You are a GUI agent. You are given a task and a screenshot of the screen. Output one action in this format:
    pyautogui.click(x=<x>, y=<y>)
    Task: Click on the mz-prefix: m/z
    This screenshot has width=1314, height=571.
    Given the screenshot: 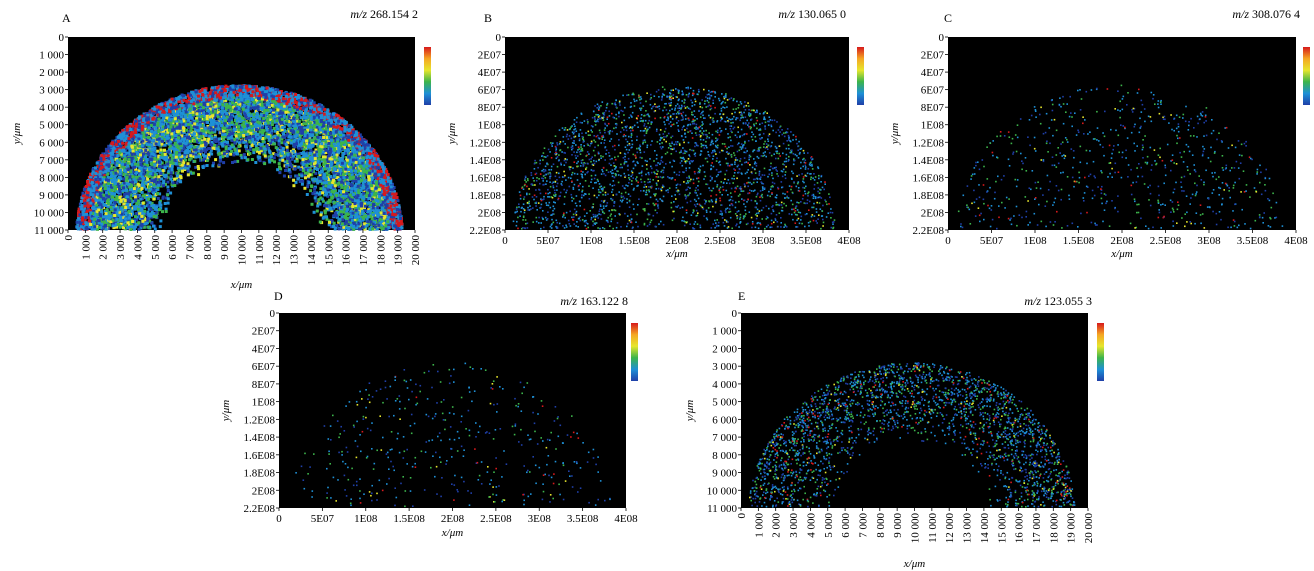 What is the action you would take?
    pyautogui.click(x=358, y=14)
    